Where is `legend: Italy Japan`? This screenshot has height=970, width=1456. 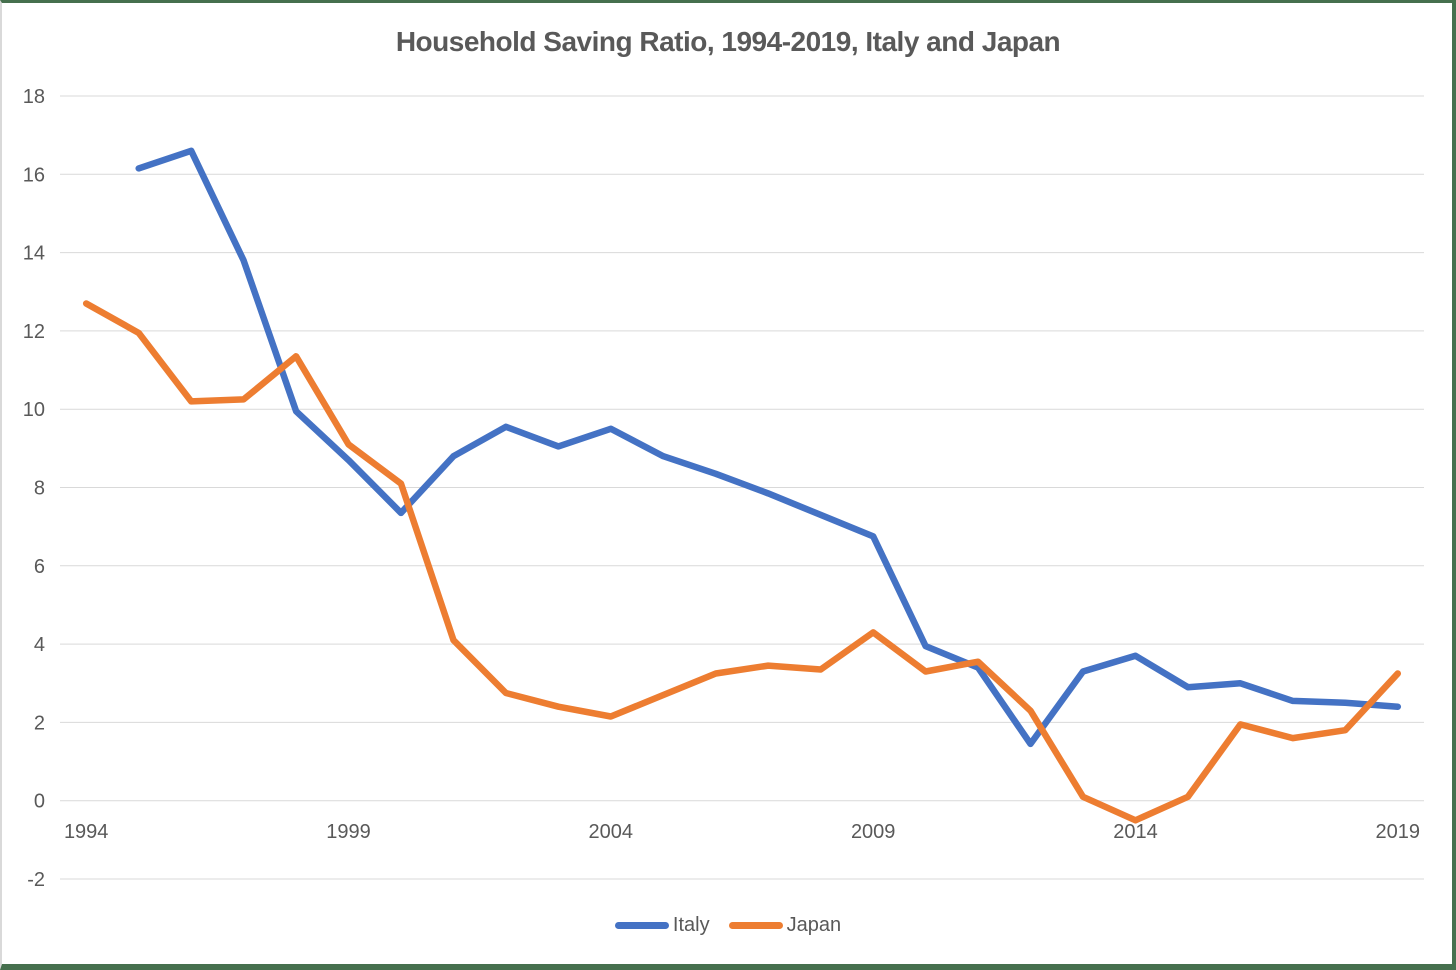 legend: Italy Japan is located at coordinates (728, 925).